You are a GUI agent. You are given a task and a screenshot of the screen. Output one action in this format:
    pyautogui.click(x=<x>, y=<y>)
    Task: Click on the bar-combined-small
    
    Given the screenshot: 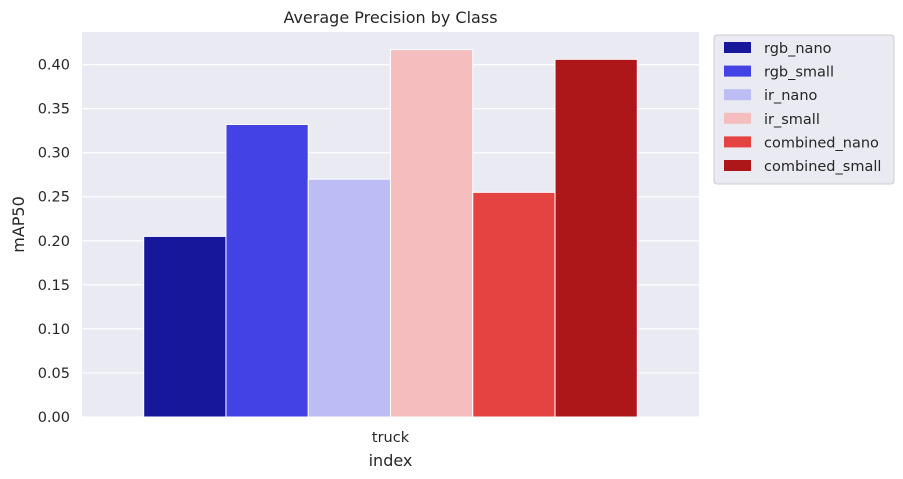 What is the action you would take?
    pyautogui.click(x=596, y=238)
    